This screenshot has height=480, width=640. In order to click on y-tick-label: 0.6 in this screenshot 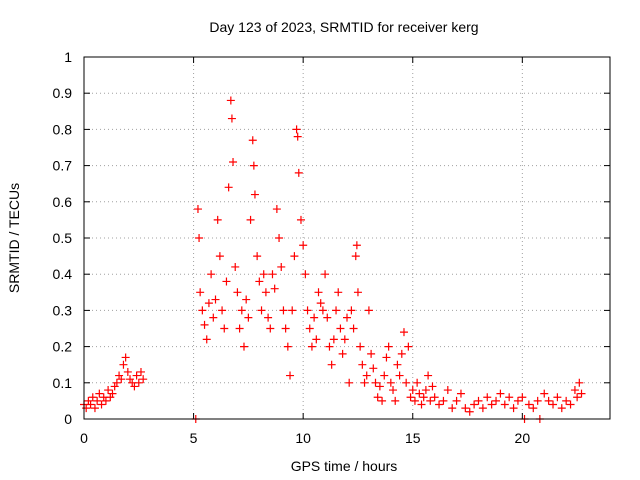, I will do `click(63, 202)`.